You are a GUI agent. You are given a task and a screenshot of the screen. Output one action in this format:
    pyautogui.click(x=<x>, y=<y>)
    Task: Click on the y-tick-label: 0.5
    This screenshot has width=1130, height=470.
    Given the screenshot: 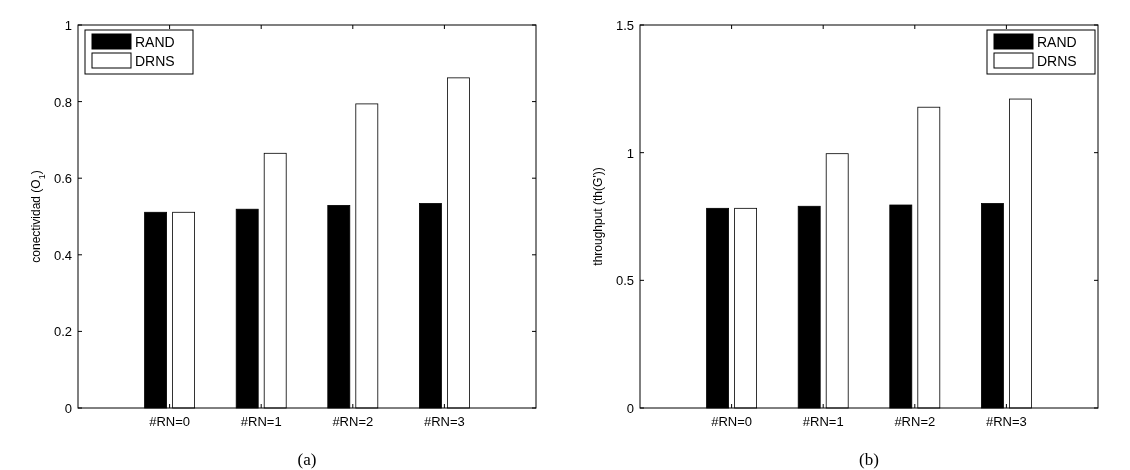 What is the action you would take?
    pyautogui.click(x=624, y=281)
    